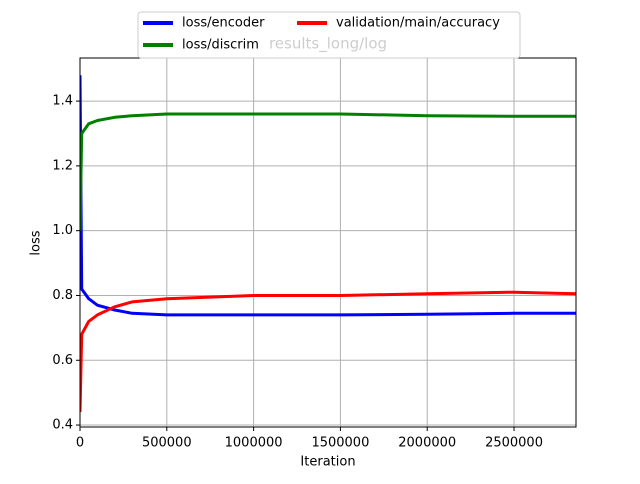 The width and height of the screenshot is (640, 484). I want to click on x-tick-label: 0, so click(80, 443).